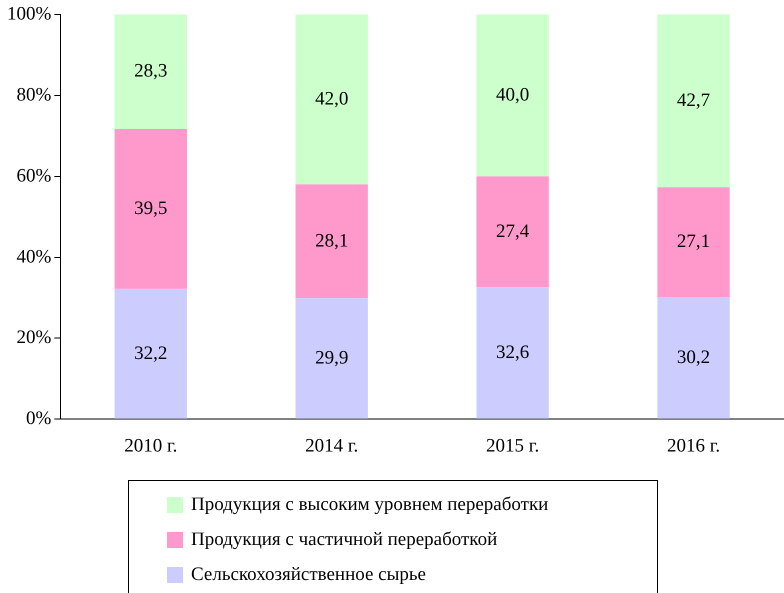  I want to click on legend-label: Продукция с высоким уровнем переработки, so click(369, 505).